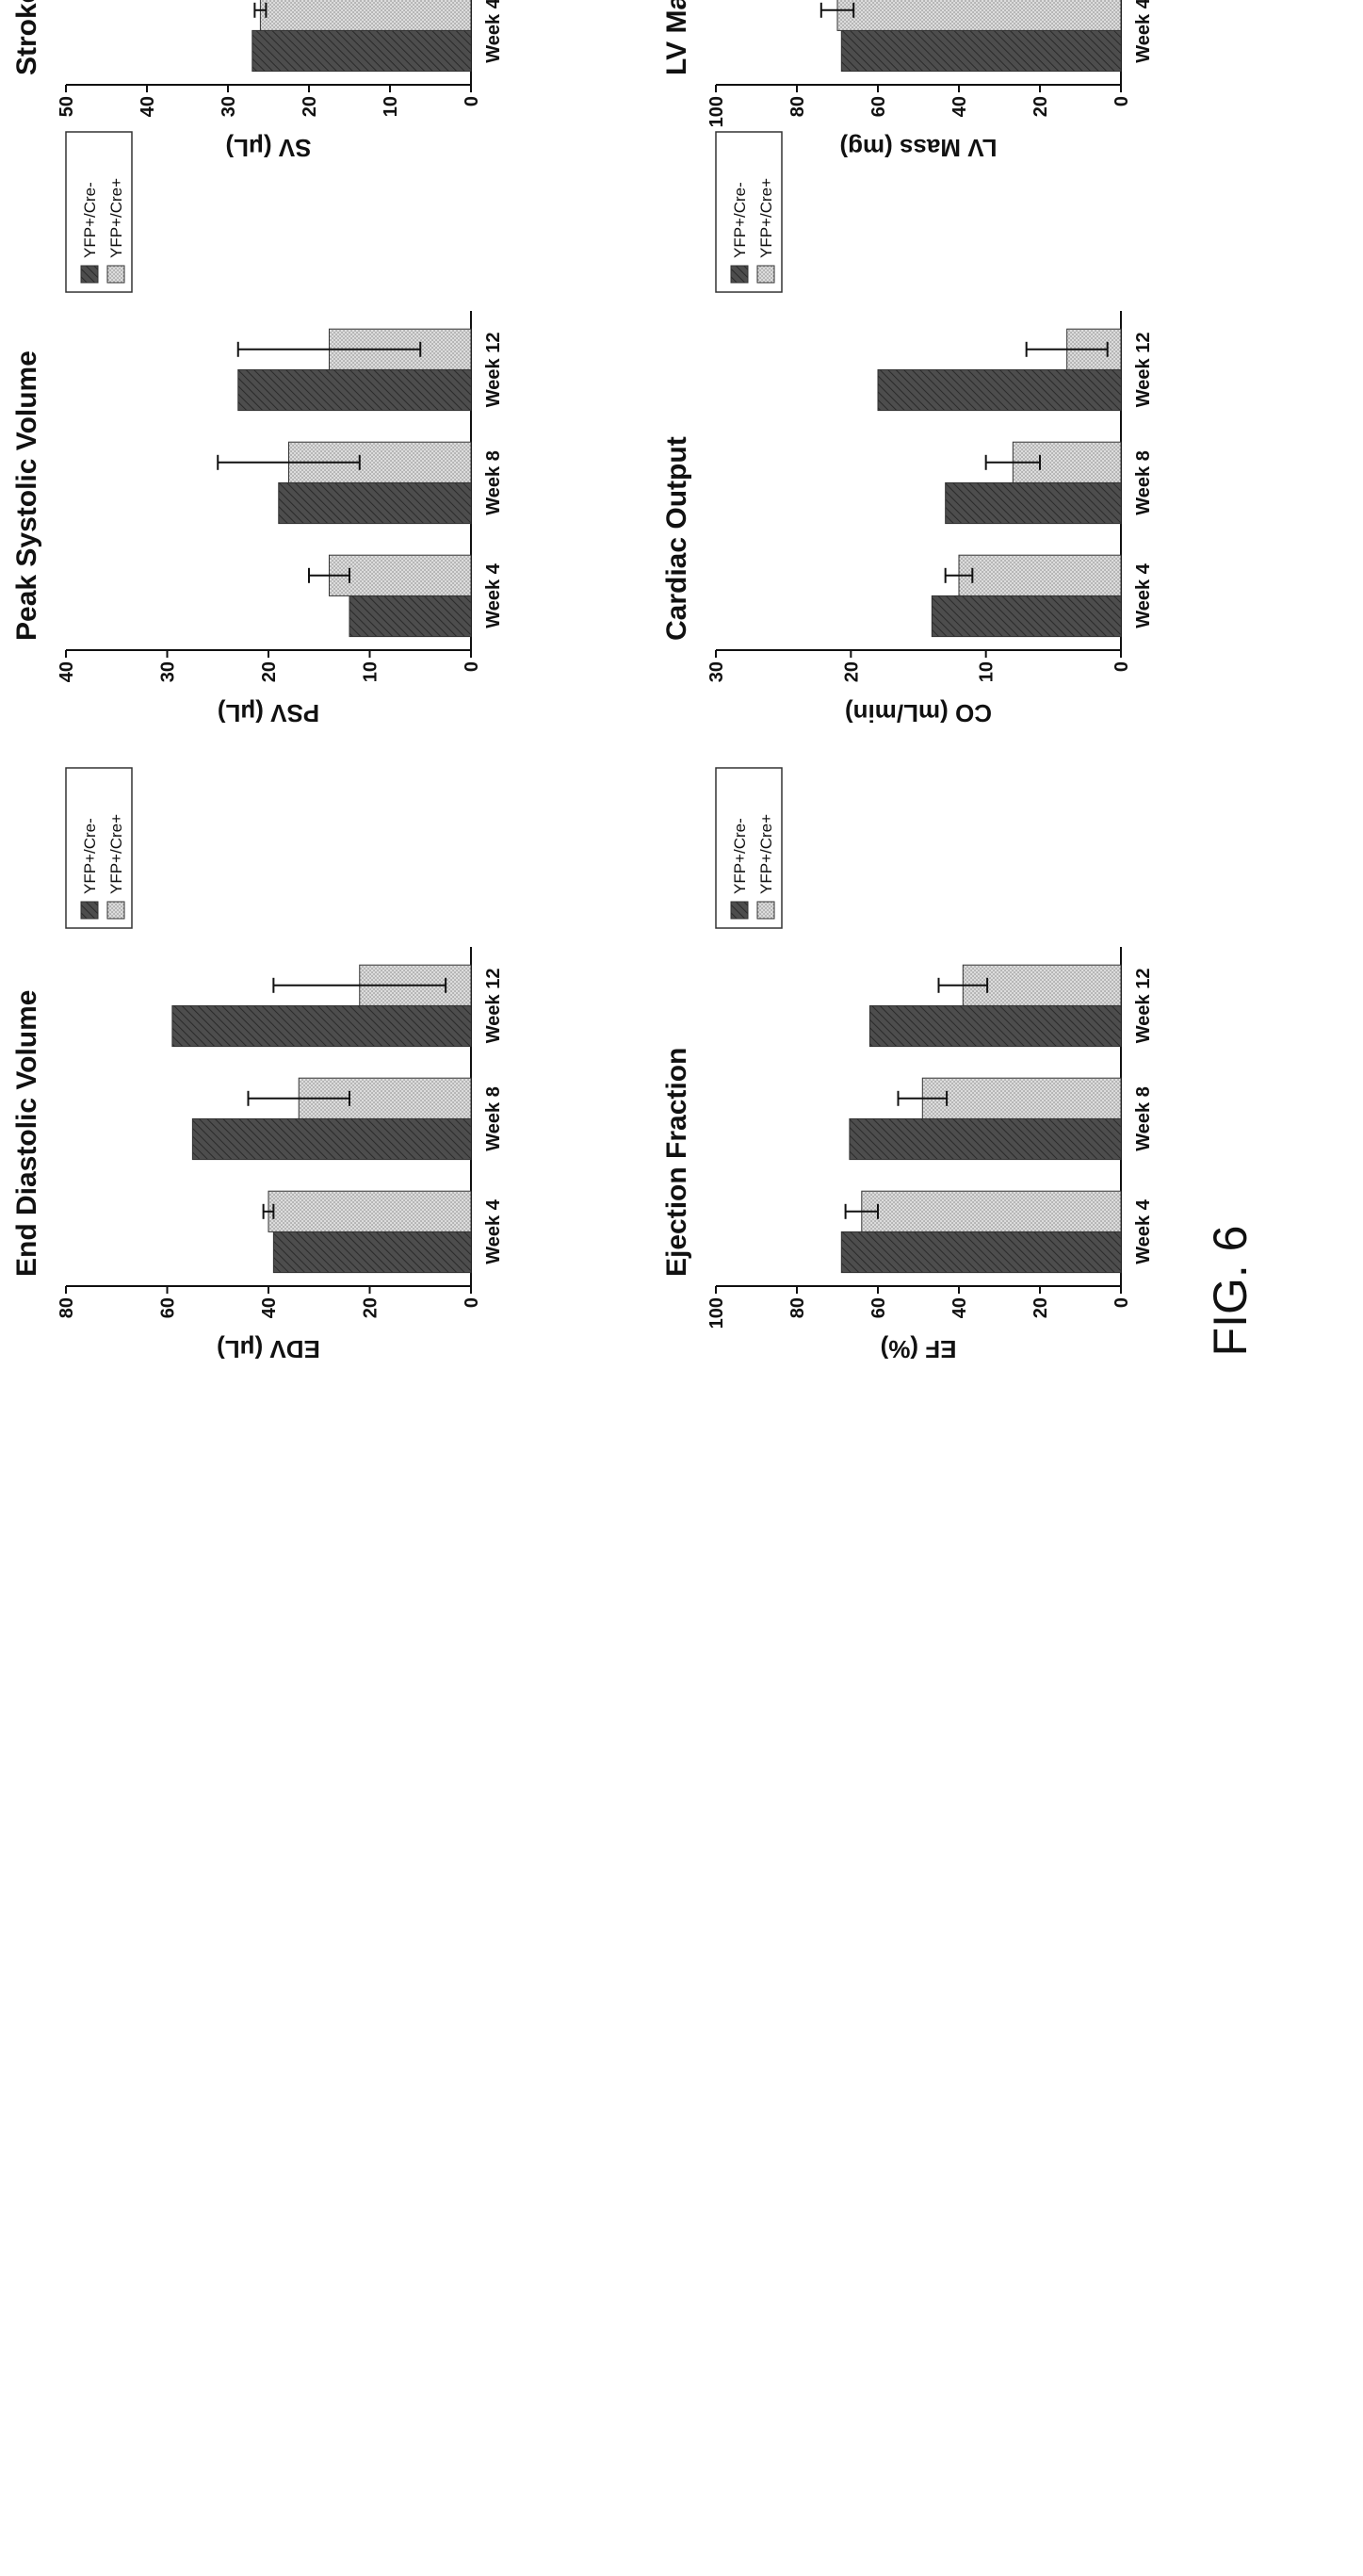  Describe the element at coordinates (677, 1162) in the screenshot. I see `chart-title: Ejection Fraction` at that location.